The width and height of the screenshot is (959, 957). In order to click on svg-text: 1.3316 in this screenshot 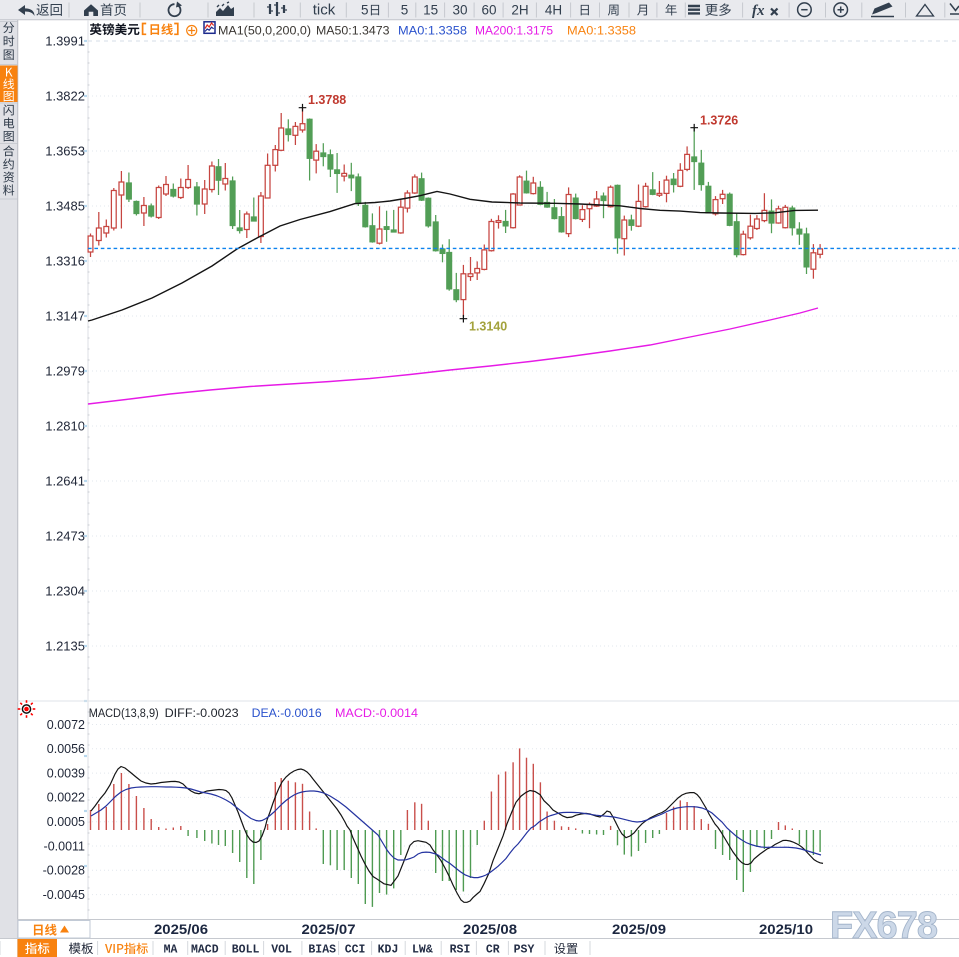, I will do `click(65, 261)`.